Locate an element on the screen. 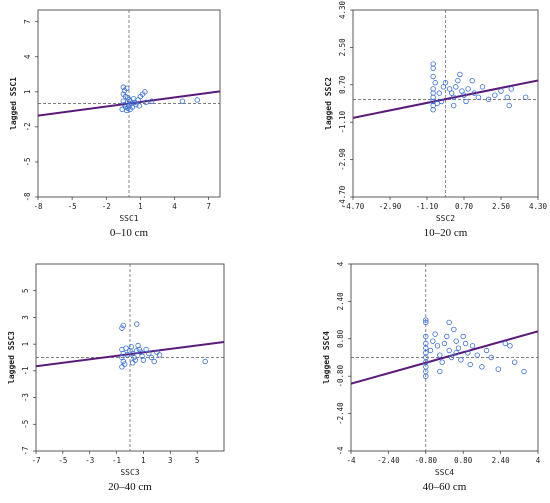  x-tick-label: 0.70 is located at coordinates (464, 206).